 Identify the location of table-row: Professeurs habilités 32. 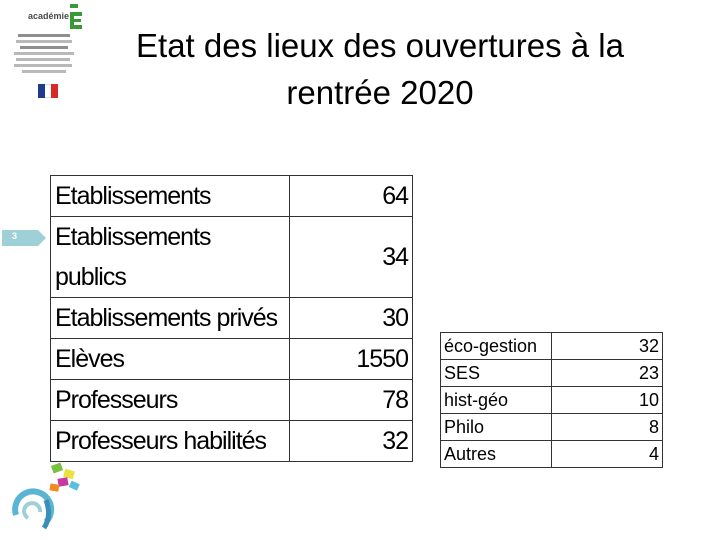
(231, 441).